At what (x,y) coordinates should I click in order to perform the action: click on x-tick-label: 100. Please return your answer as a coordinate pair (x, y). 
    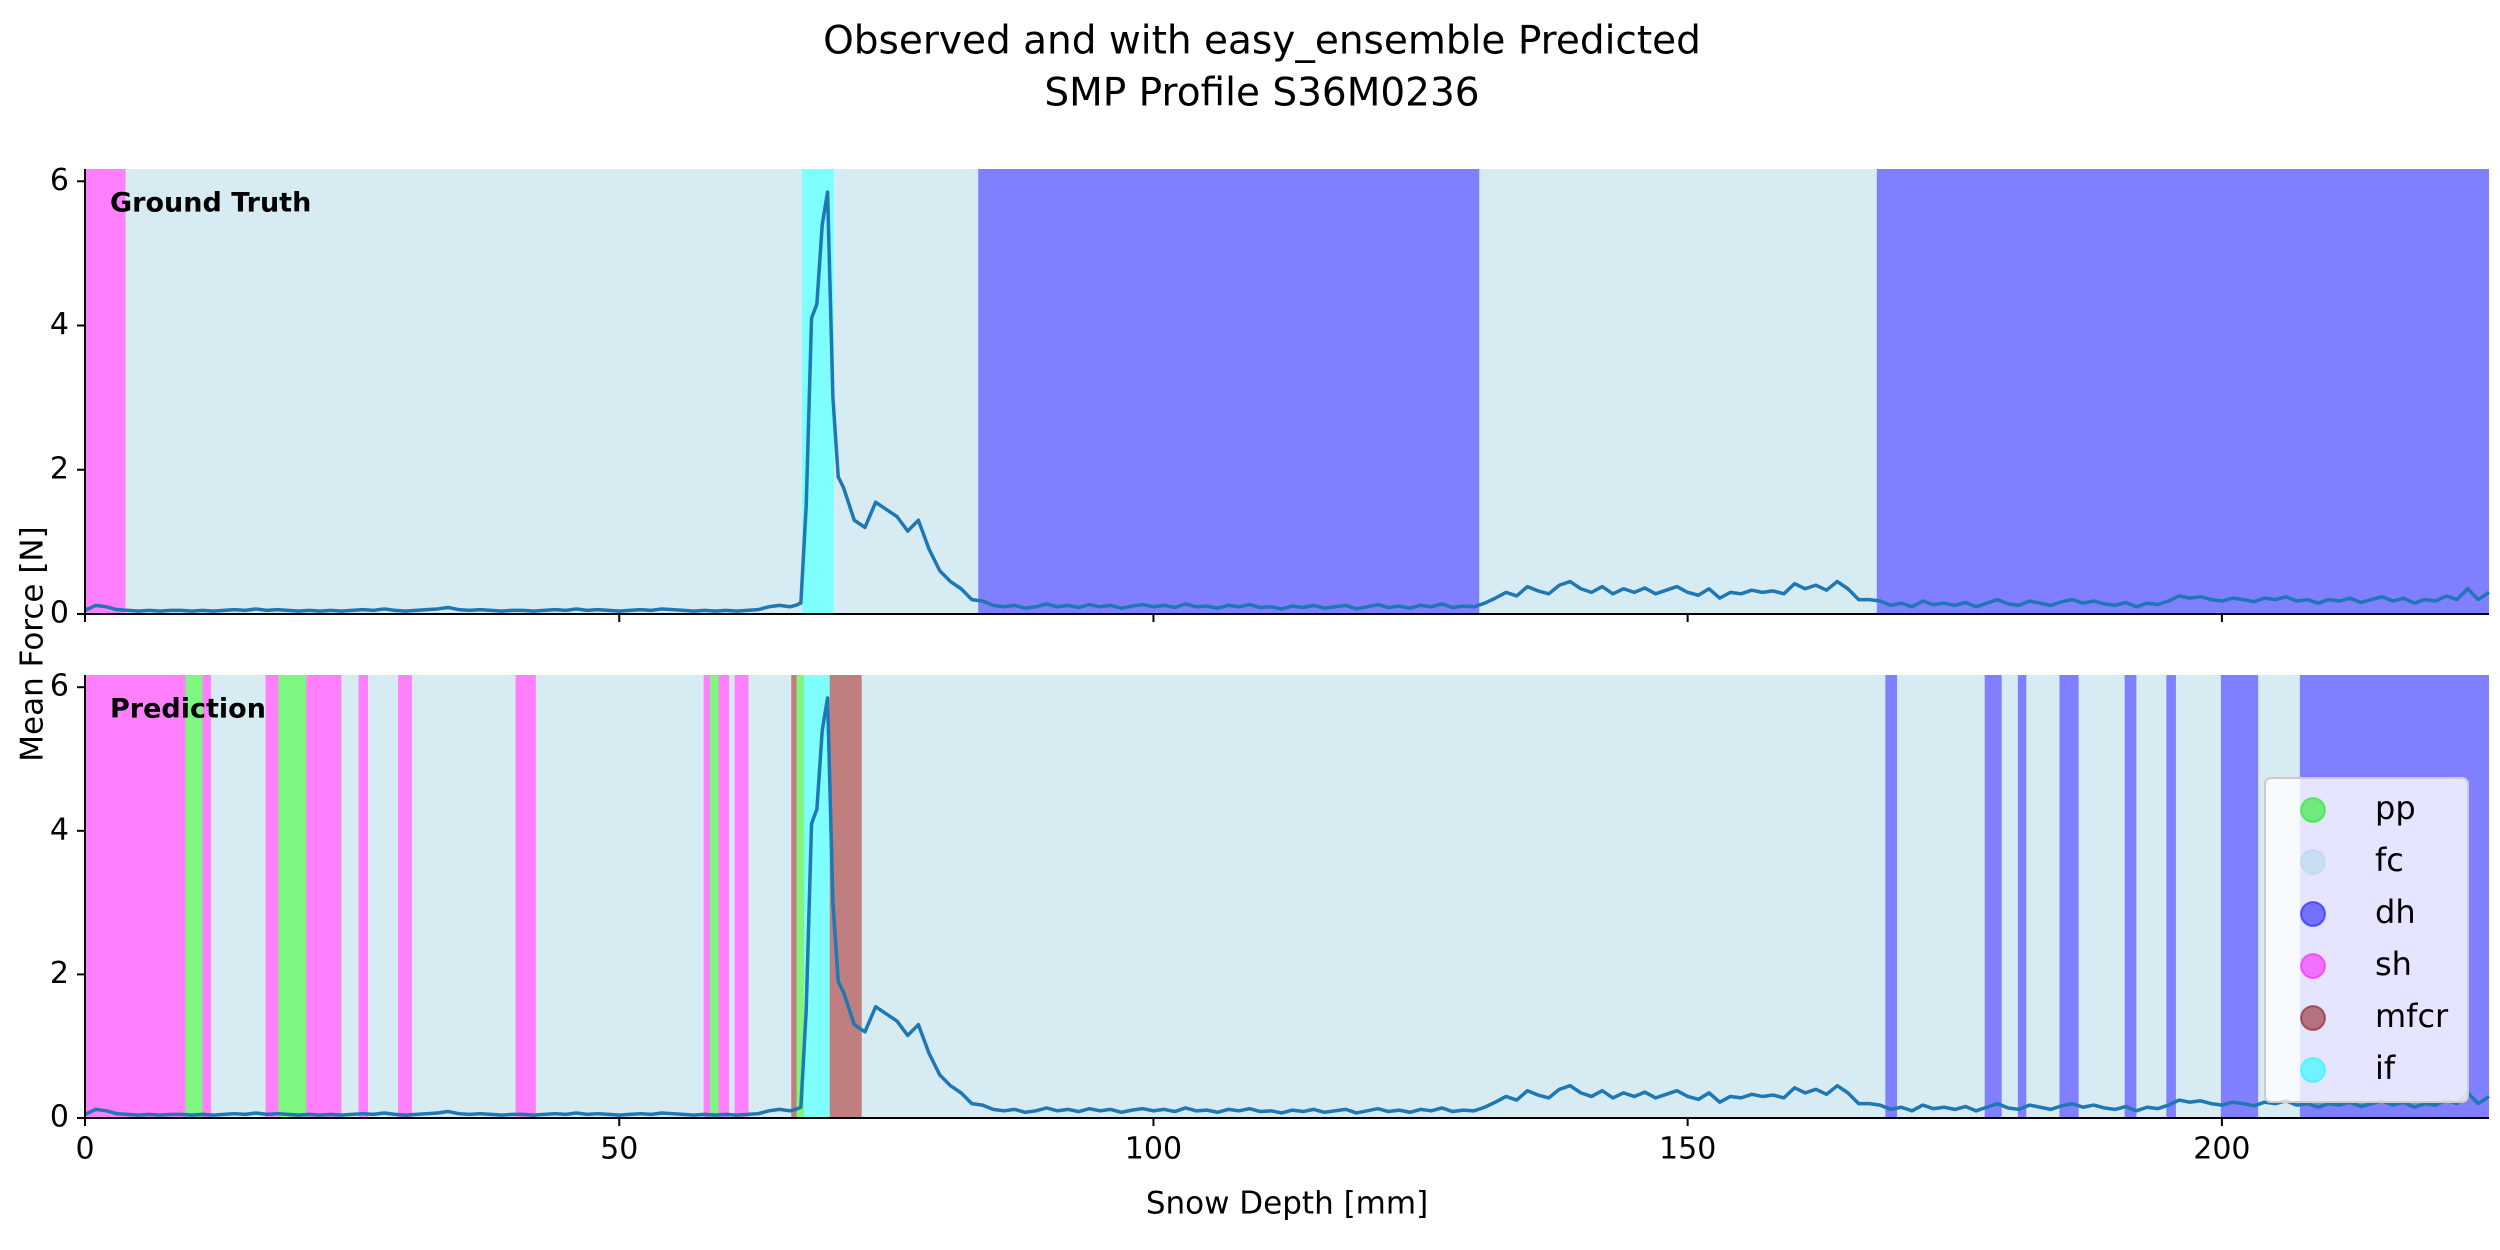
    Looking at the image, I should click on (1153, 1149).